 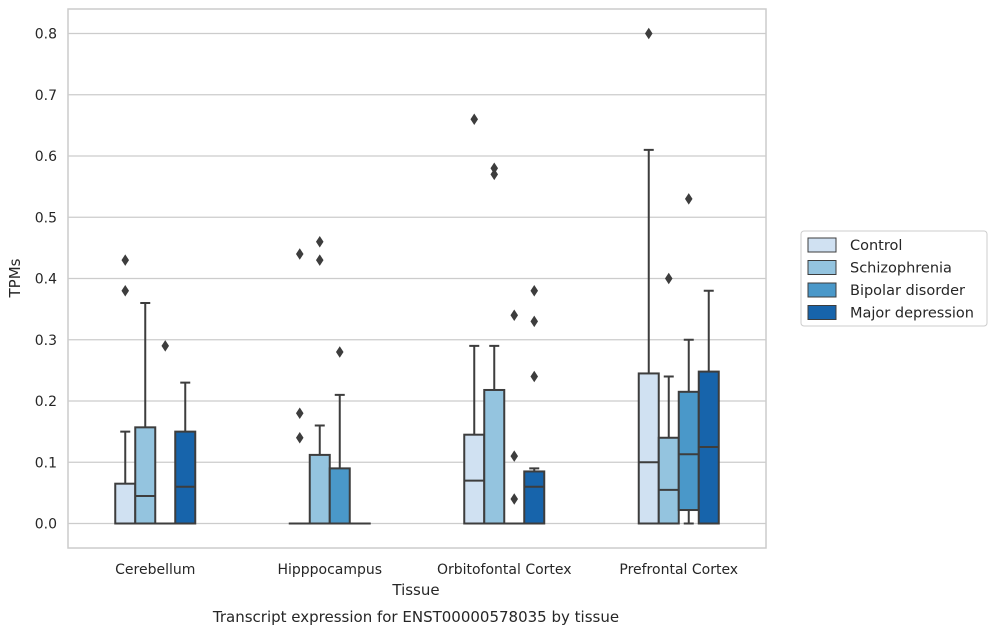 I want to click on y-tick-label: 0.4, so click(x=46, y=280).